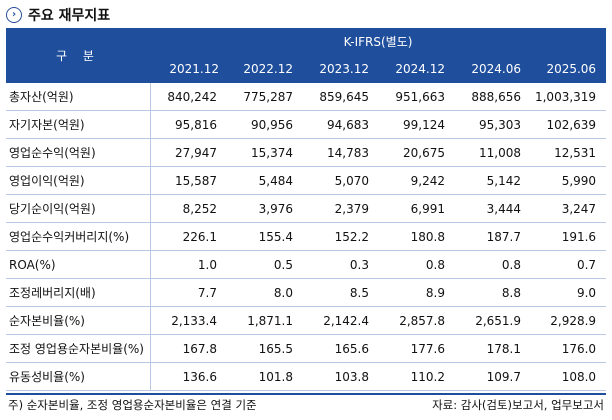 Image resolution: width=612 pixels, height=420 pixels. Describe the element at coordinates (493, 152) in the screenshot. I see `table-cell: 11,008` at that location.